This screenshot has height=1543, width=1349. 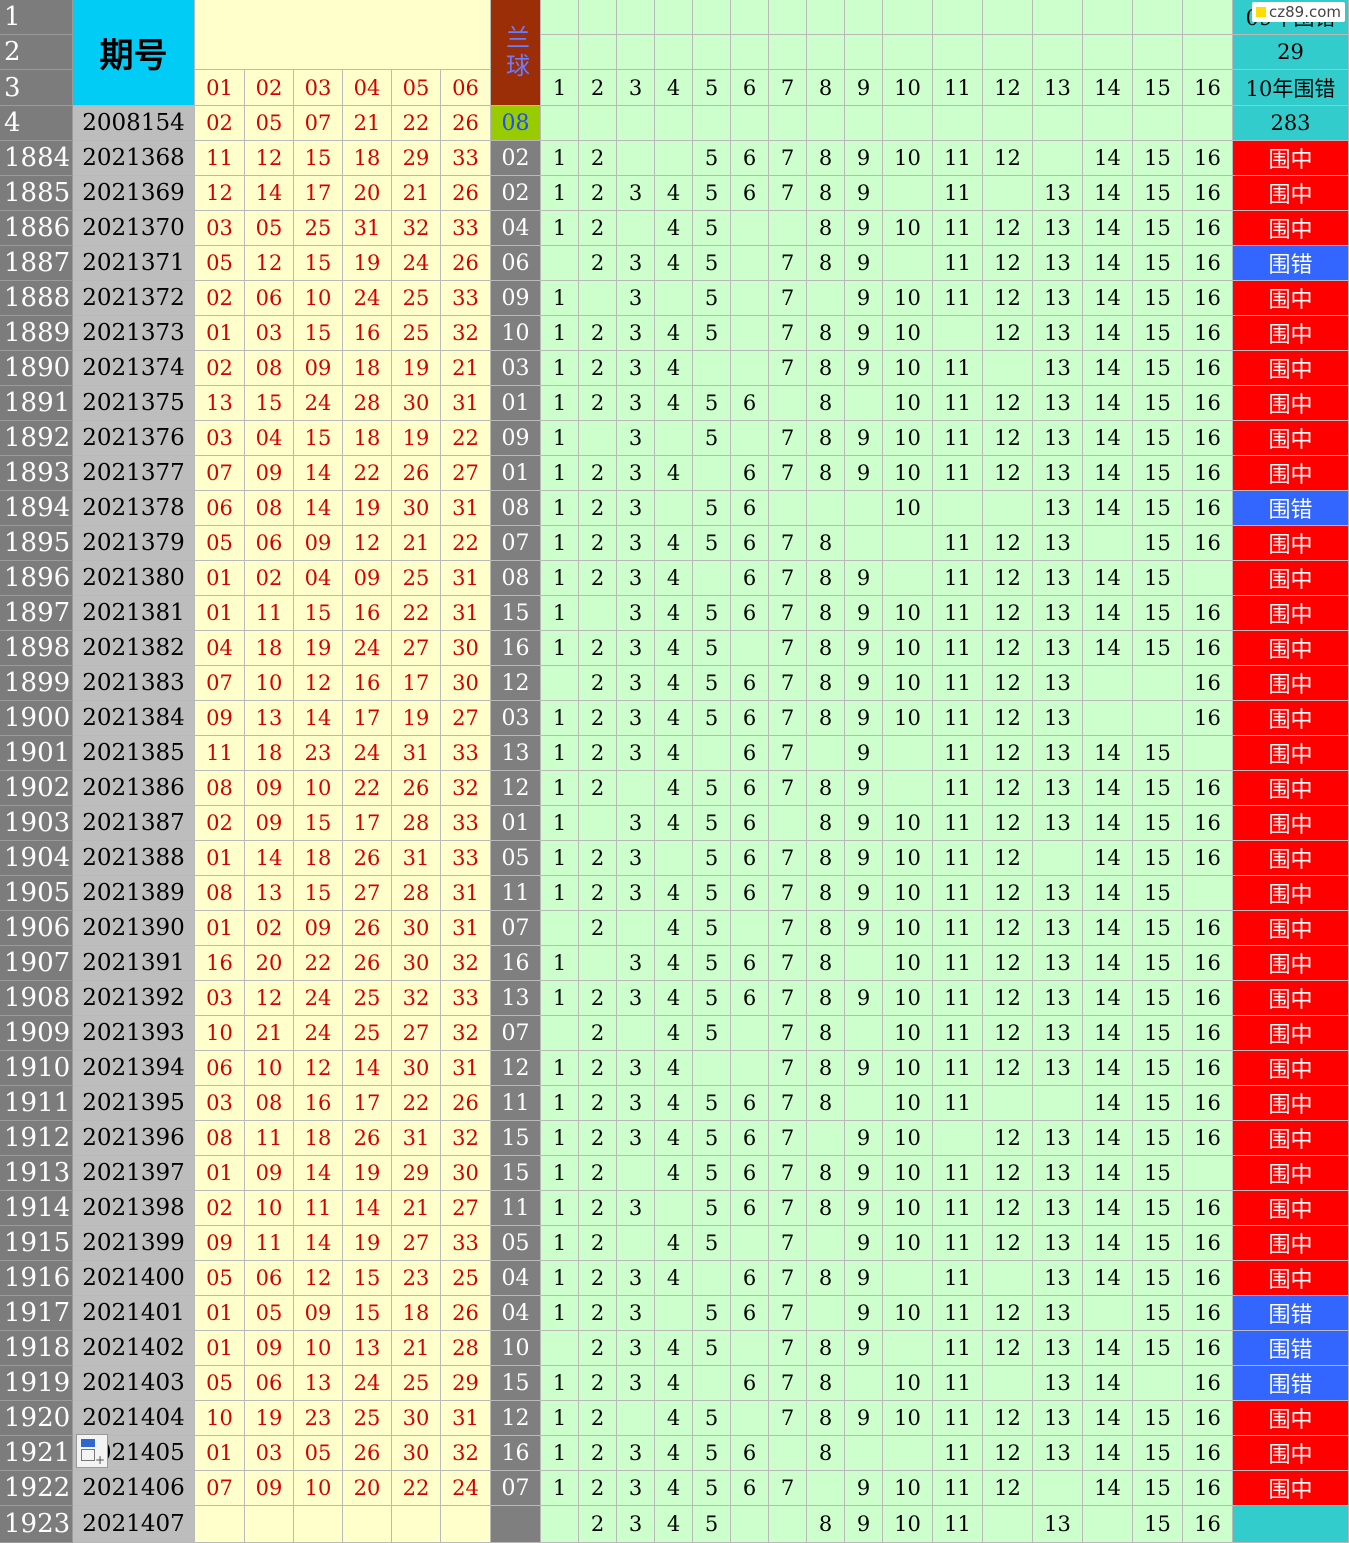 What do you see at coordinates (134, 263) in the screenshot?
I see `period-cell: 2021371` at bounding box center [134, 263].